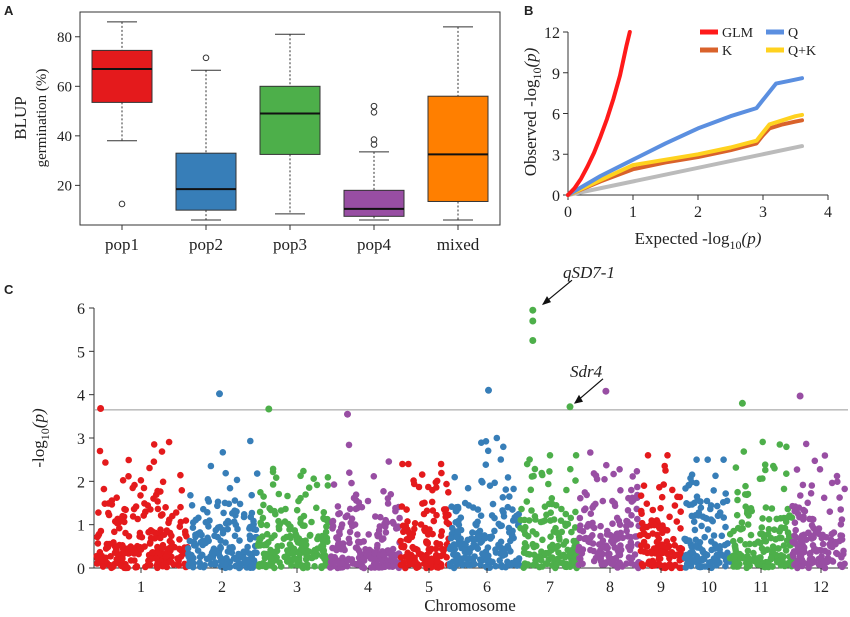 This screenshot has height=617, width=850. I want to click on qq-y-tick-label: 12, so click(552, 33).